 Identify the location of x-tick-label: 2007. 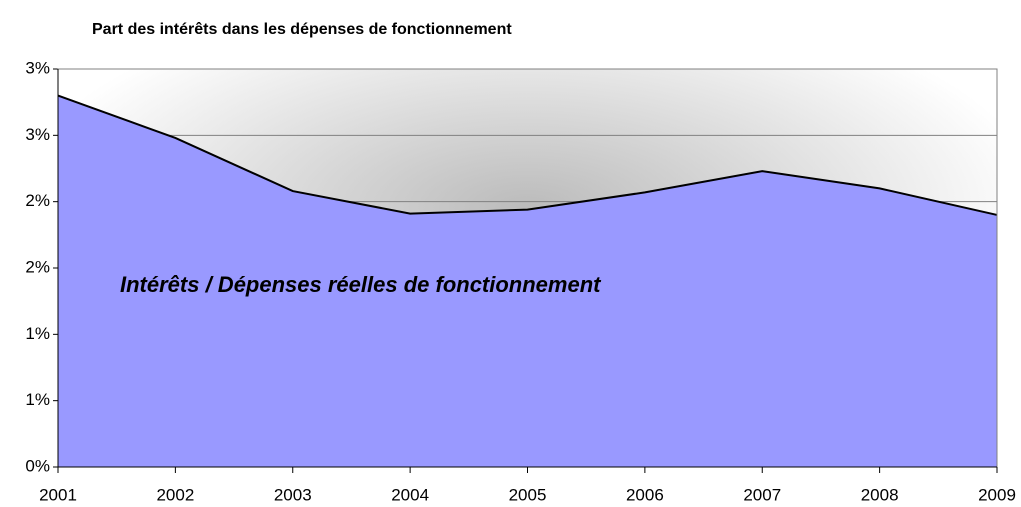
(762, 494).